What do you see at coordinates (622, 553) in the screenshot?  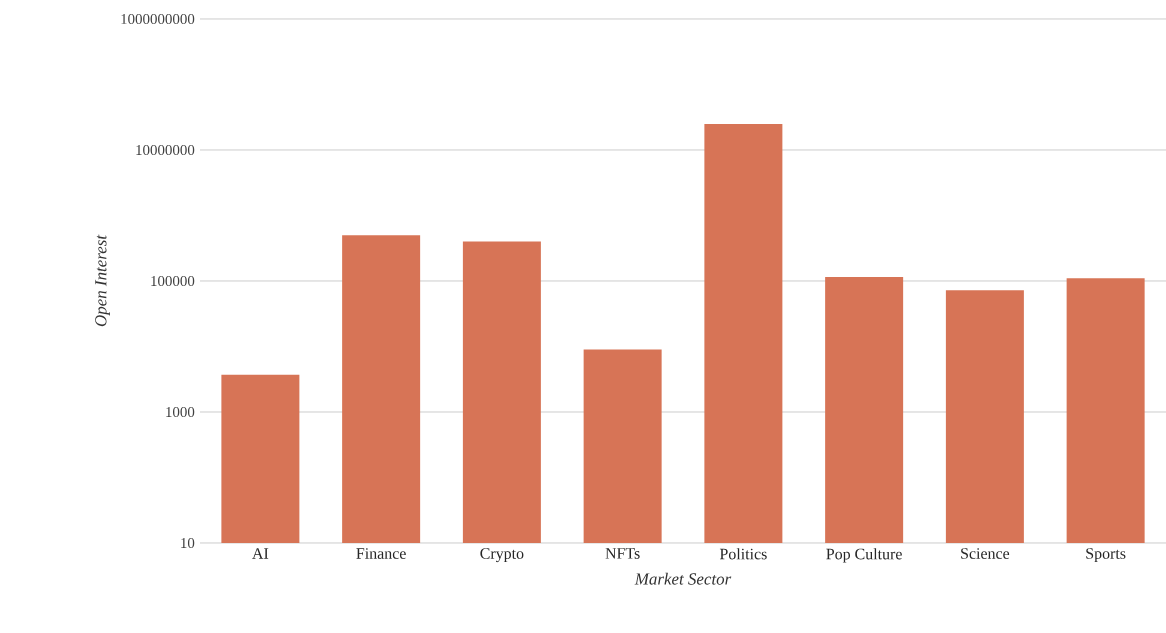 I see `x-tick-label: NFTs` at bounding box center [622, 553].